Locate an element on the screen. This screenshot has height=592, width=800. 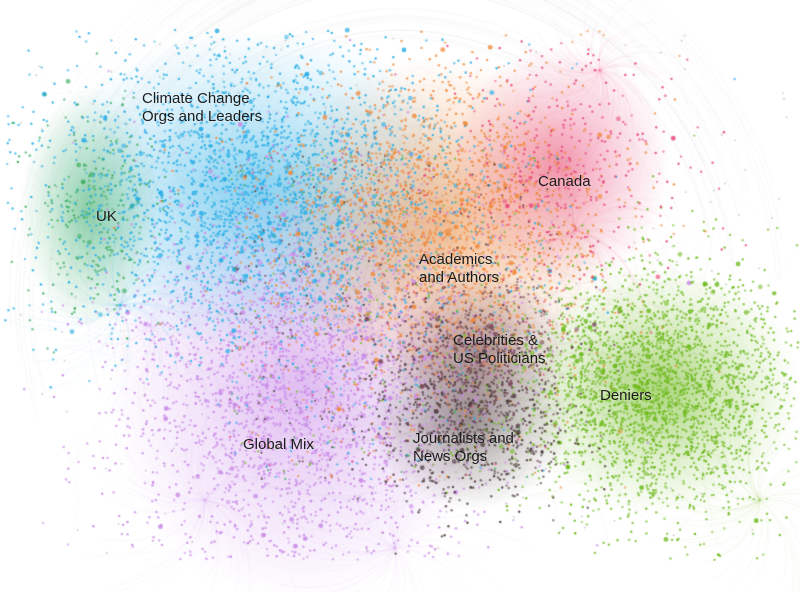
cluster-label-uk: UK is located at coordinates (106, 216).